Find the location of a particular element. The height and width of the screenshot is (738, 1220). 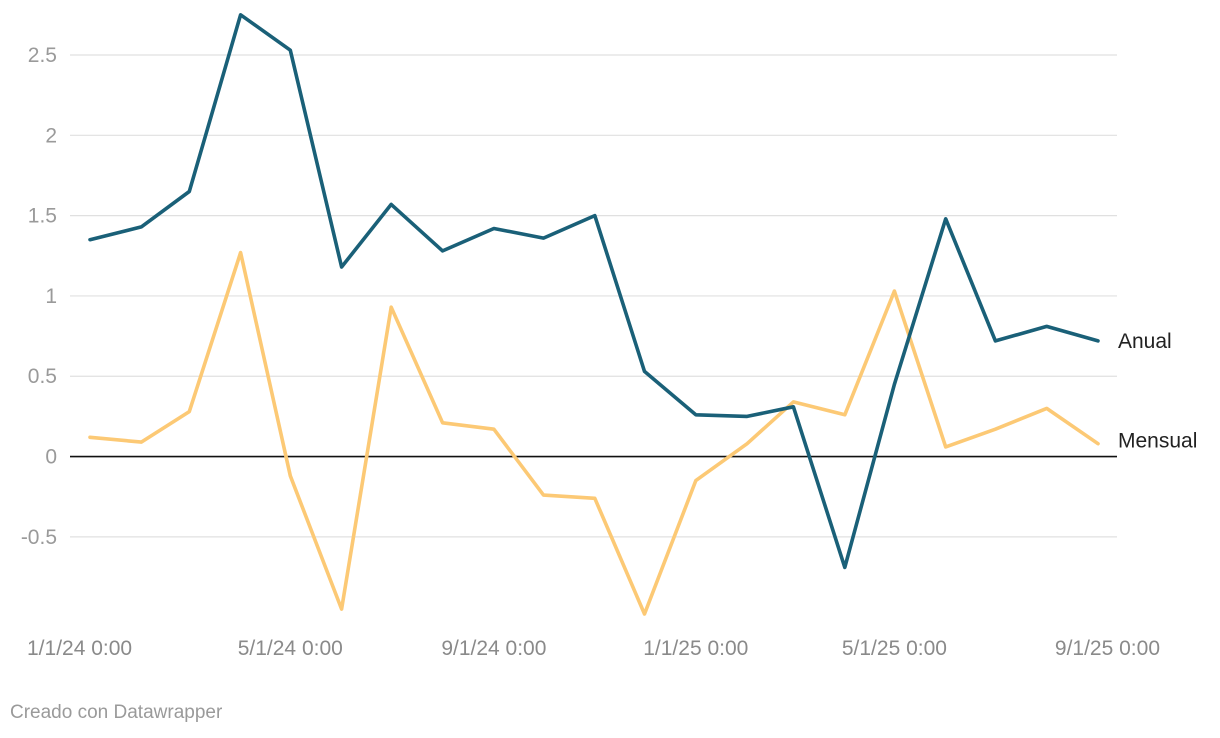

series-label-anual: Anual is located at coordinates (1145, 341).